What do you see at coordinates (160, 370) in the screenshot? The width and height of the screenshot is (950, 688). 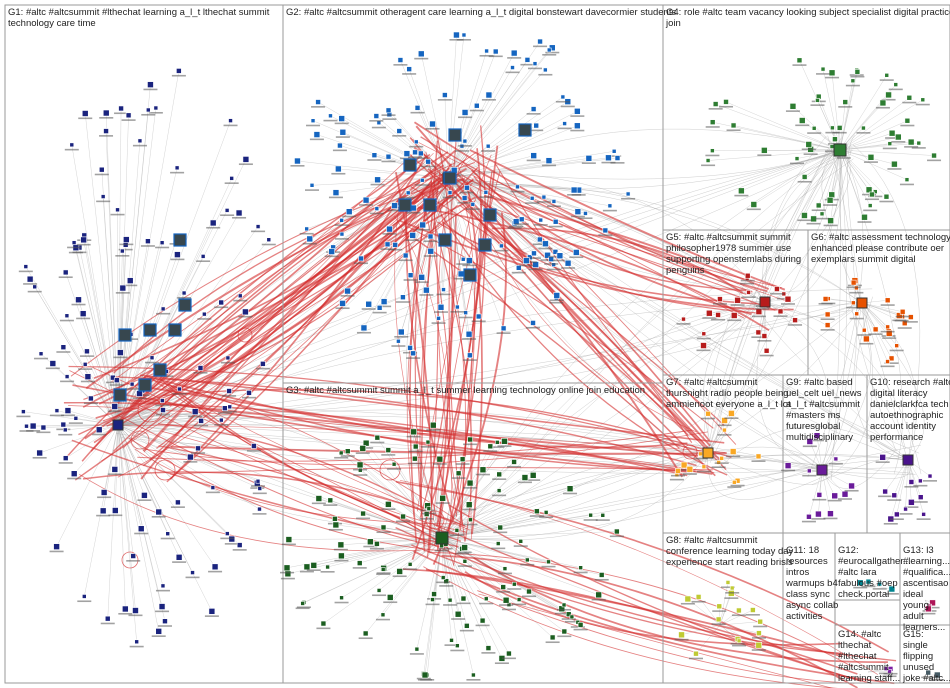 I see `avatar-node` at bounding box center [160, 370].